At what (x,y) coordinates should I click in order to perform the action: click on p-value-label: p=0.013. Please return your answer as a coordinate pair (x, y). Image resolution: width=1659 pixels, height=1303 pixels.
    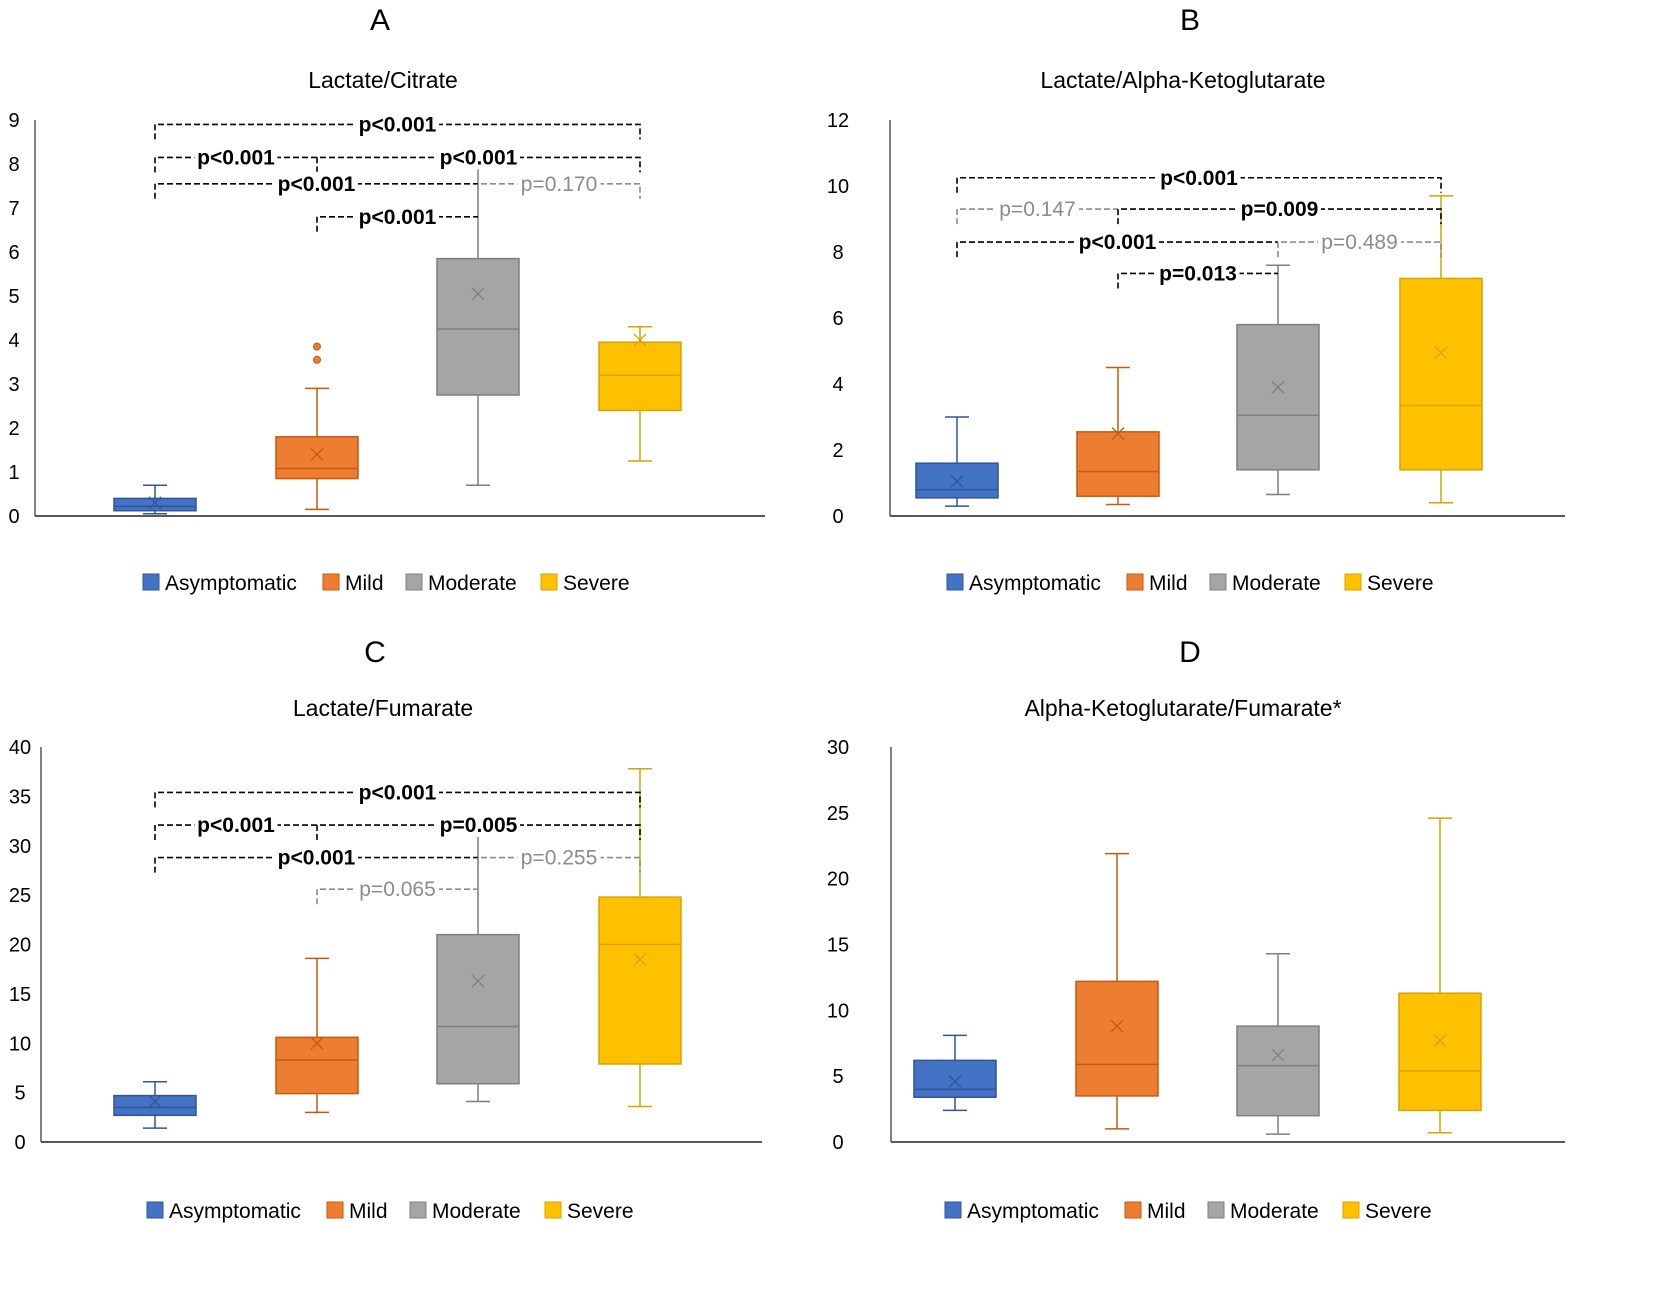
    Looking at the image, I should click on (1198, 273).